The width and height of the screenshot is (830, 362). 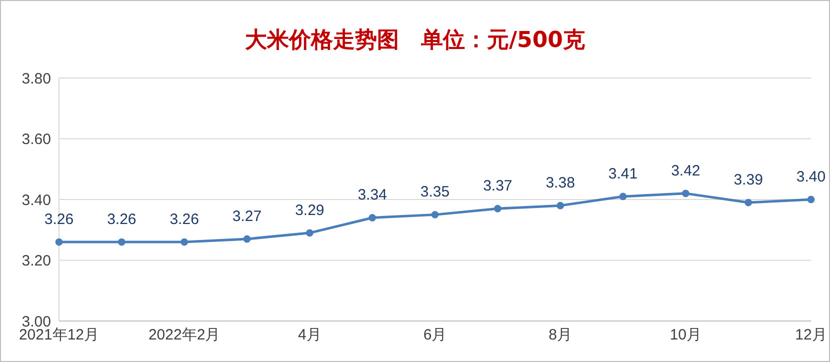 What do you see at coordinates (560, 335) in the screenshot?
I see `x-tick-label: 8月` at bounding box center [560, 335].